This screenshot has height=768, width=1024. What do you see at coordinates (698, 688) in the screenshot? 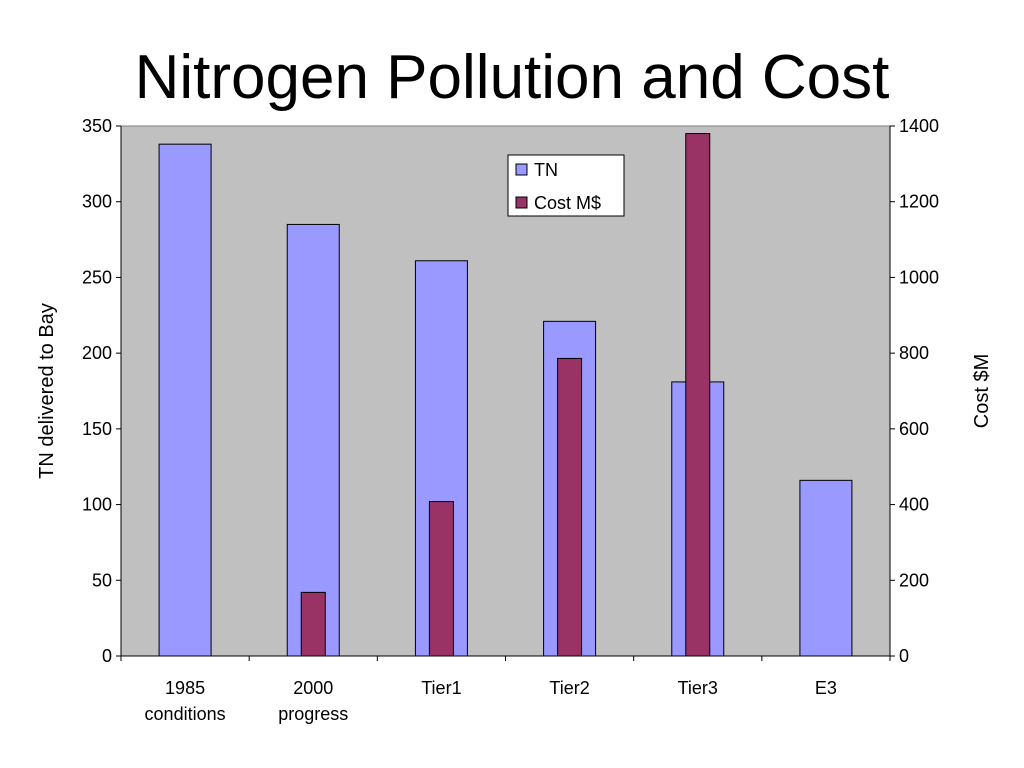
I see `x-tick-label: Tier3` at bounding box center [698, 688].